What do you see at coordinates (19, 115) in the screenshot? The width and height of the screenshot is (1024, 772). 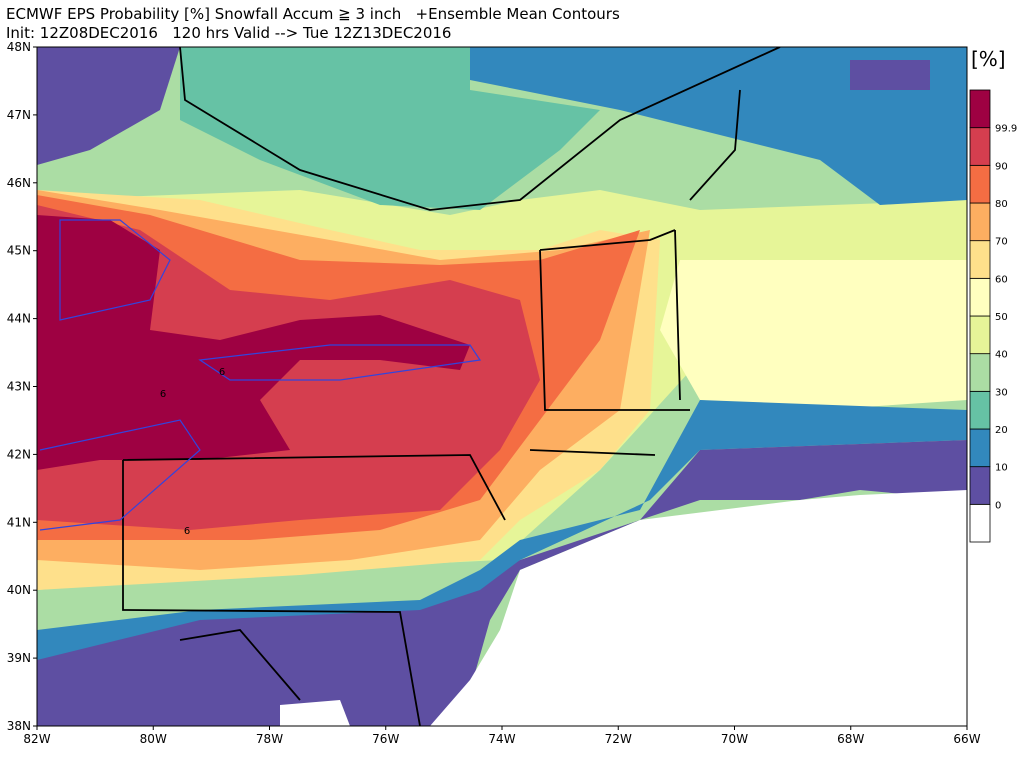 I see `lat-label: 47N` at bounding box center [19, 115].